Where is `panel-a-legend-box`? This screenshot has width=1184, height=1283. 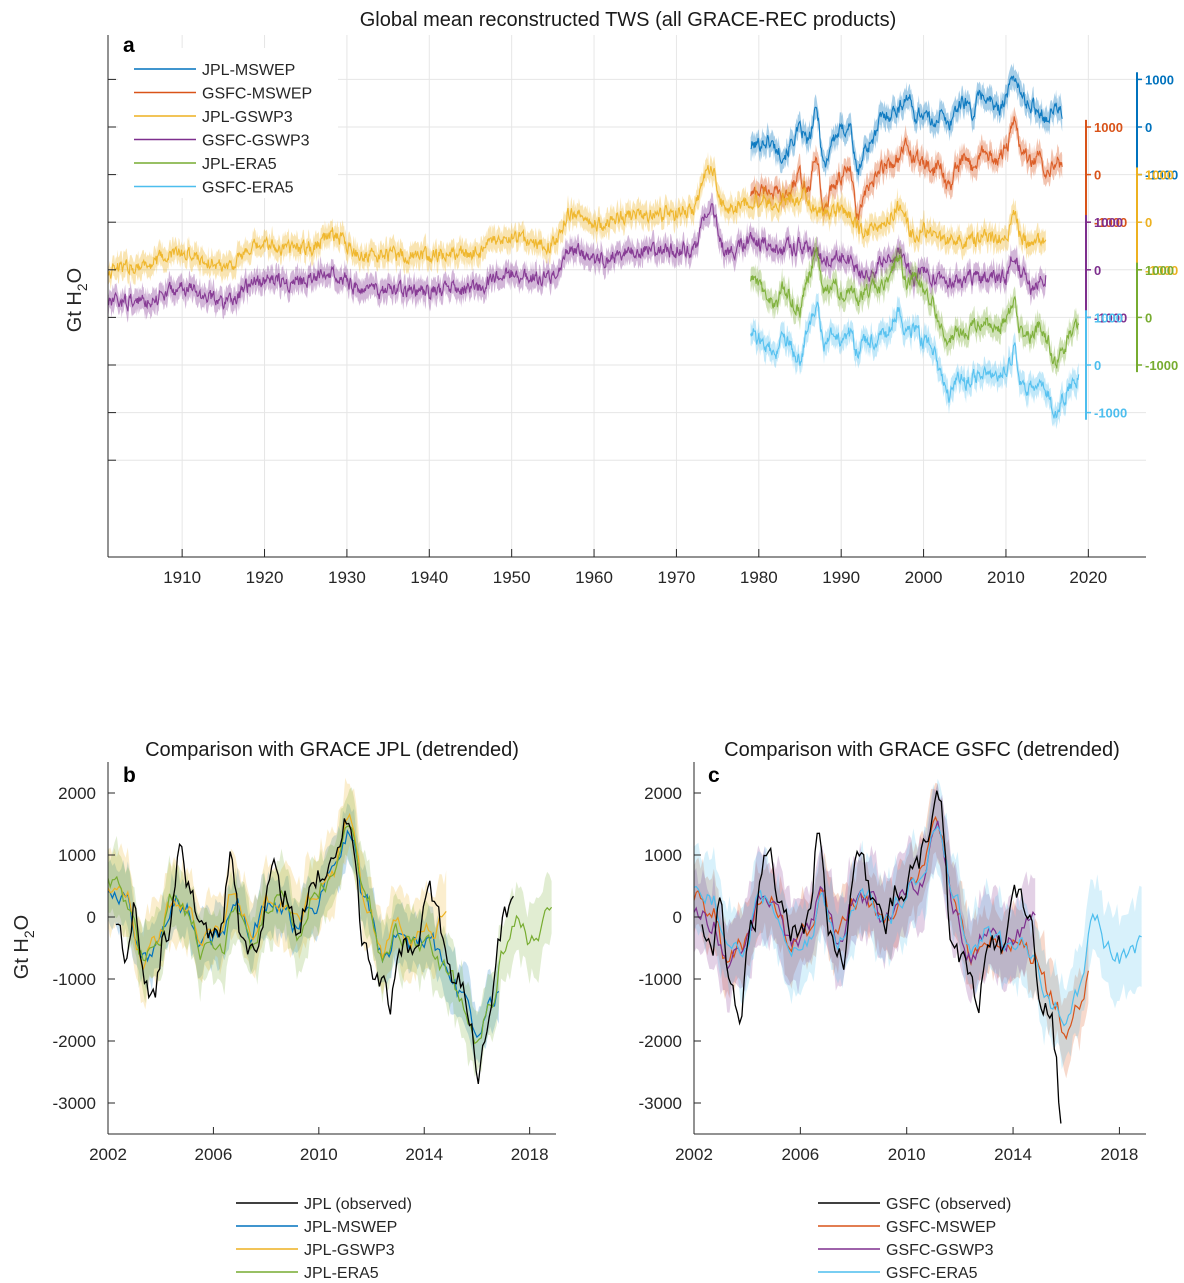
panel-a-legend-box is located at coordinates (228, 123).